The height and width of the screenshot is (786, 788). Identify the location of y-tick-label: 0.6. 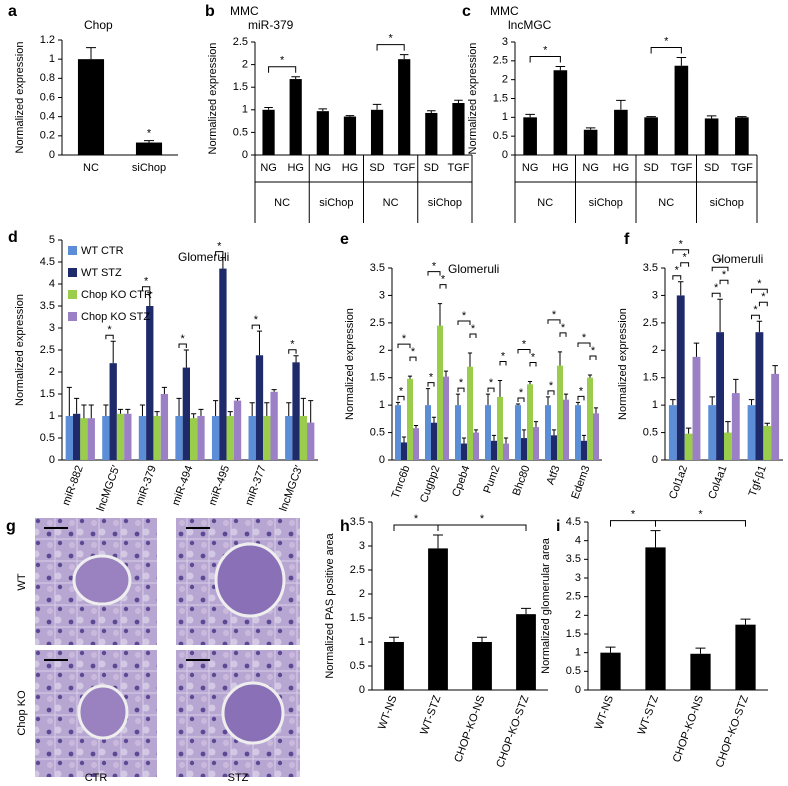
(47, 97).